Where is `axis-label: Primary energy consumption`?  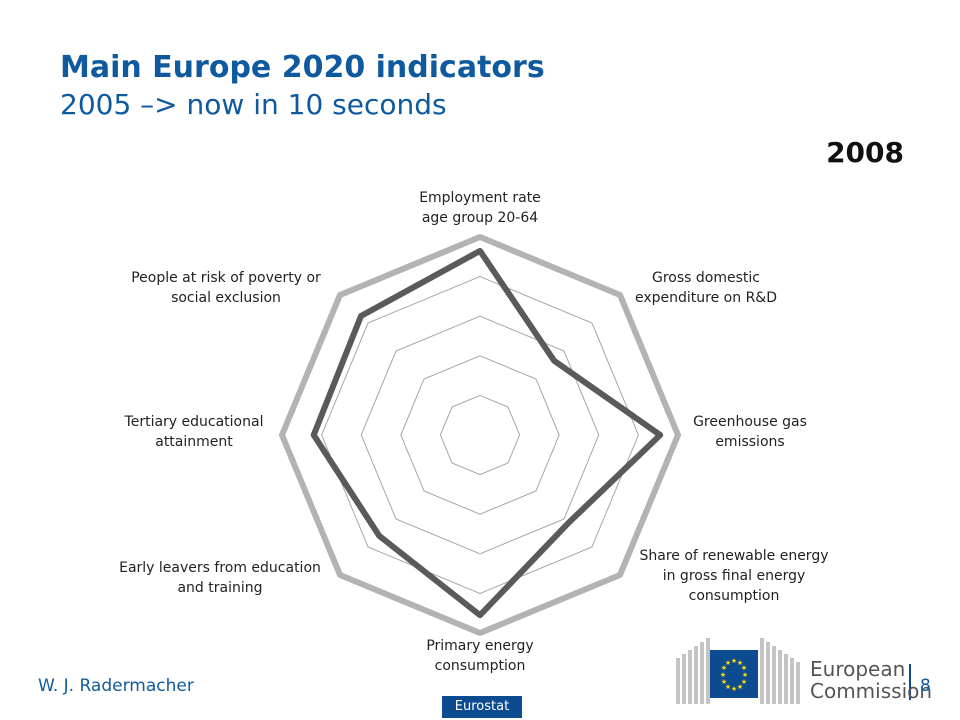 axis-label: Primary energy consumption is located at coordinates (480, 656).